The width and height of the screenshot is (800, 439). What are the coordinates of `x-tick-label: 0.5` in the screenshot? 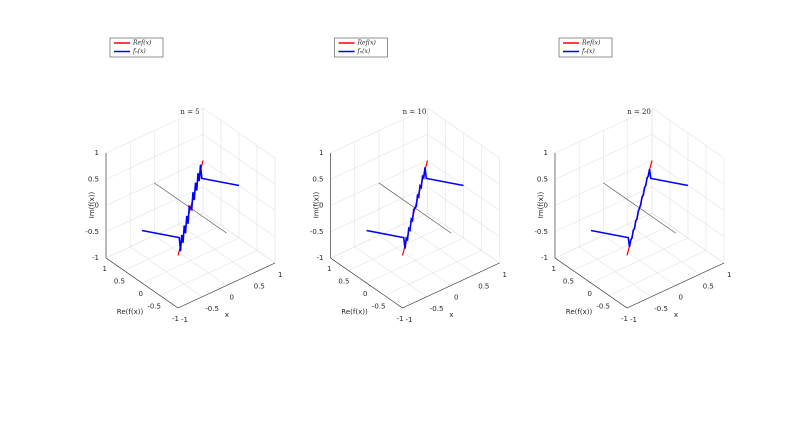 It's located at (708, 286).